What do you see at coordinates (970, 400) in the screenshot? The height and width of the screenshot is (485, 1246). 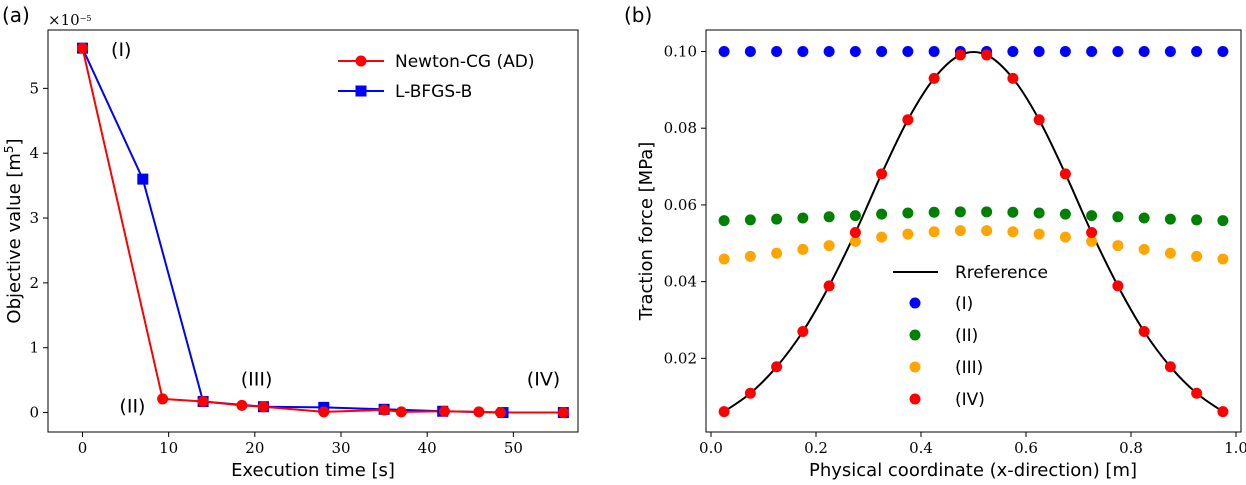 I see `legend-label-IV: (IV)` at bounding box center [970, 400].